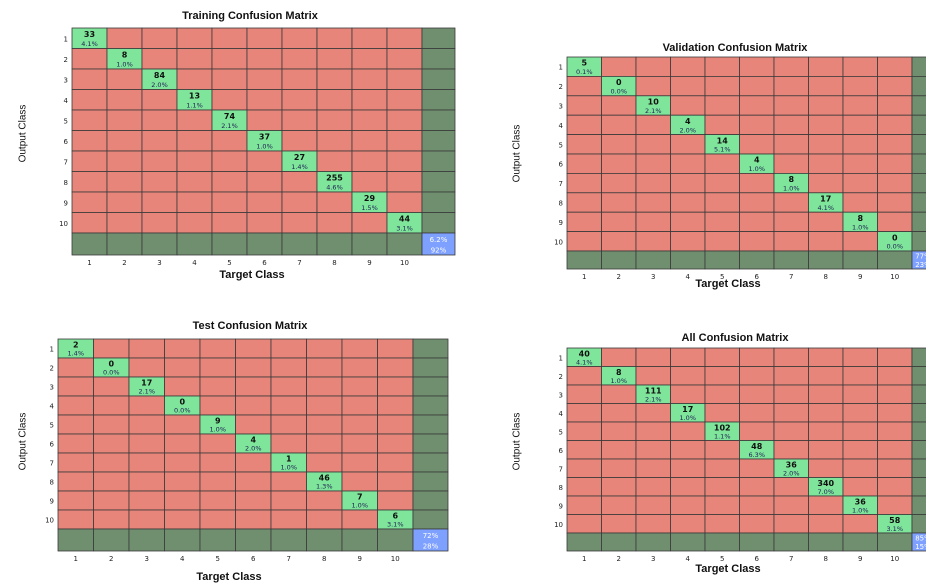 The height and width of the screenshot is (583, 926). Describe the element at coordinates (561, 223) in the screenshot. I see `y-tick-label: 9` at that location.